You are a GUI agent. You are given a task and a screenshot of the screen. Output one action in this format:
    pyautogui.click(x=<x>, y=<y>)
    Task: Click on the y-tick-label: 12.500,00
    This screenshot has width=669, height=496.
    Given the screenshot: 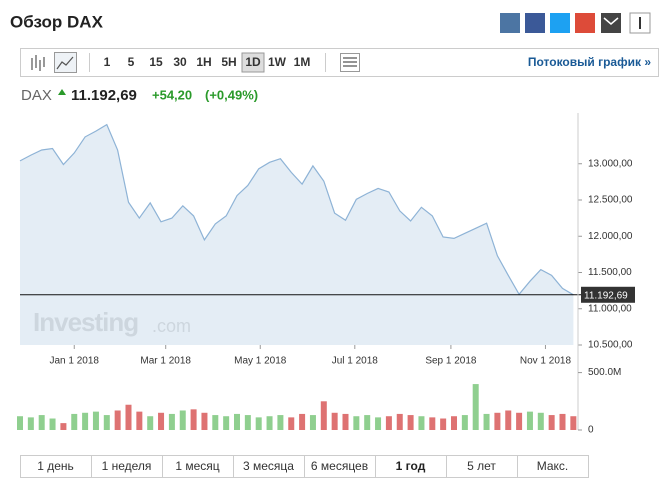 What is the action you would take?
    pyautogui.click(x=610, y=200)
    